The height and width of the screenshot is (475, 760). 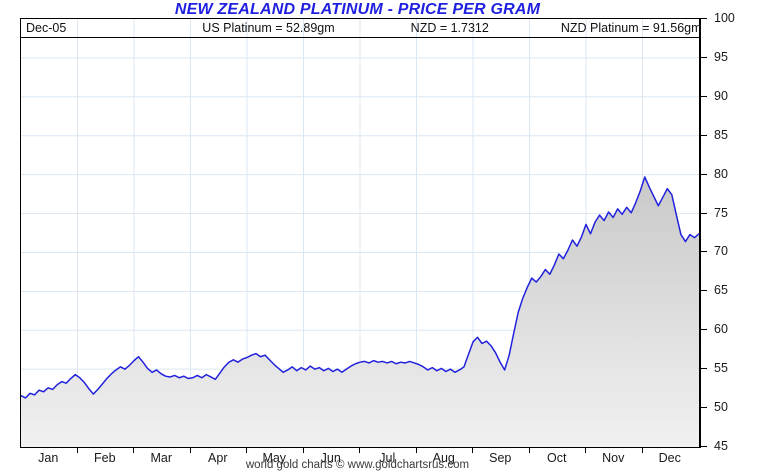 What do you see at coordinates (48, 458) in the screenshot?
I see `x-tick-label: Jan` at bounding box center [48, 458].